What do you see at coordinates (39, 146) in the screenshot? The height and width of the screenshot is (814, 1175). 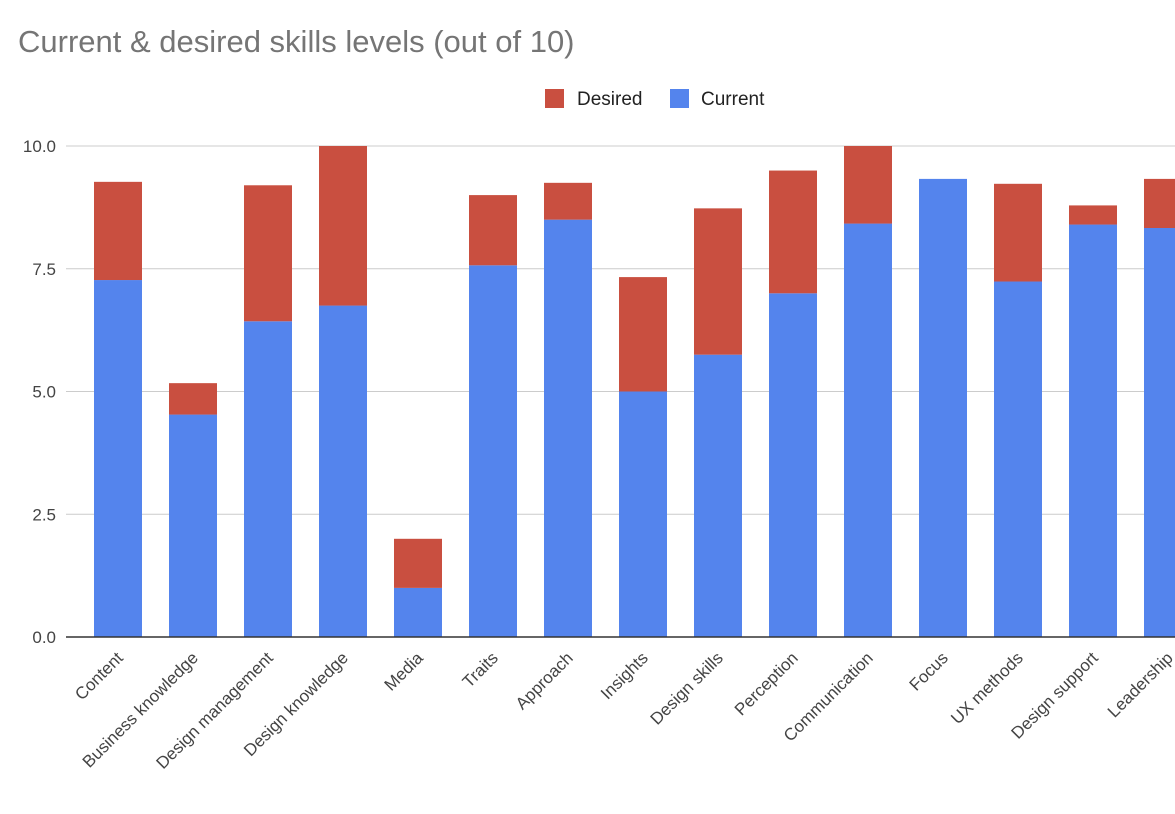 I see `y-tick-label: 10.0` at bounding box center [39, 146].